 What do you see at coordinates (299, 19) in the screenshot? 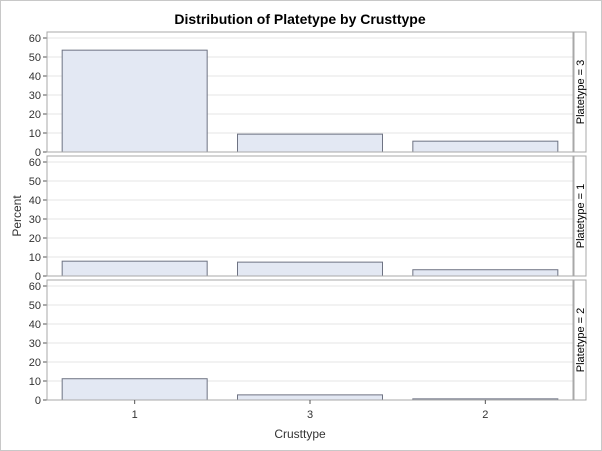
I see `chart-title: Distribution of Platetype by Crusttype` at bounding box center [299, 19].